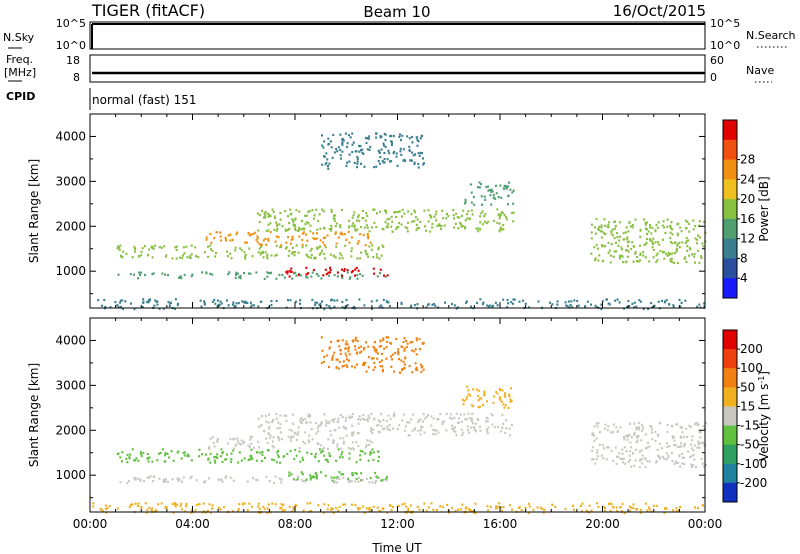 The image size is (800, 554). What do you see at coordinates (713, 77) in the screenshot?
I see `nave-tick-bottom: 0` at bounding box center [713, 77].